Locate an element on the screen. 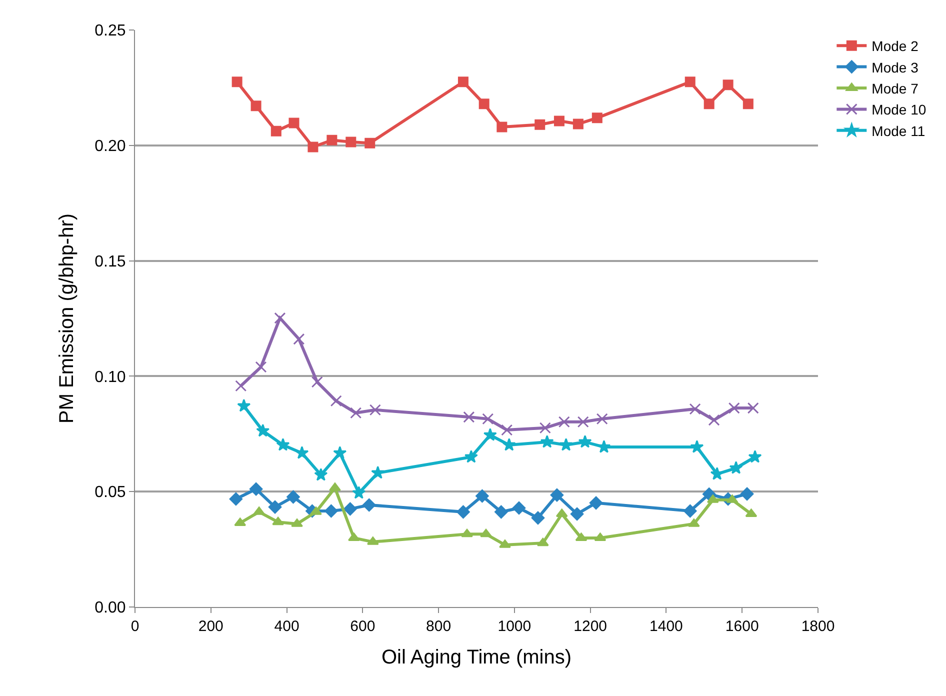 Image resolution: width=946 pixels, height=696 pixels. legend-label: Mode 7 is located at coordinates (895, 88).